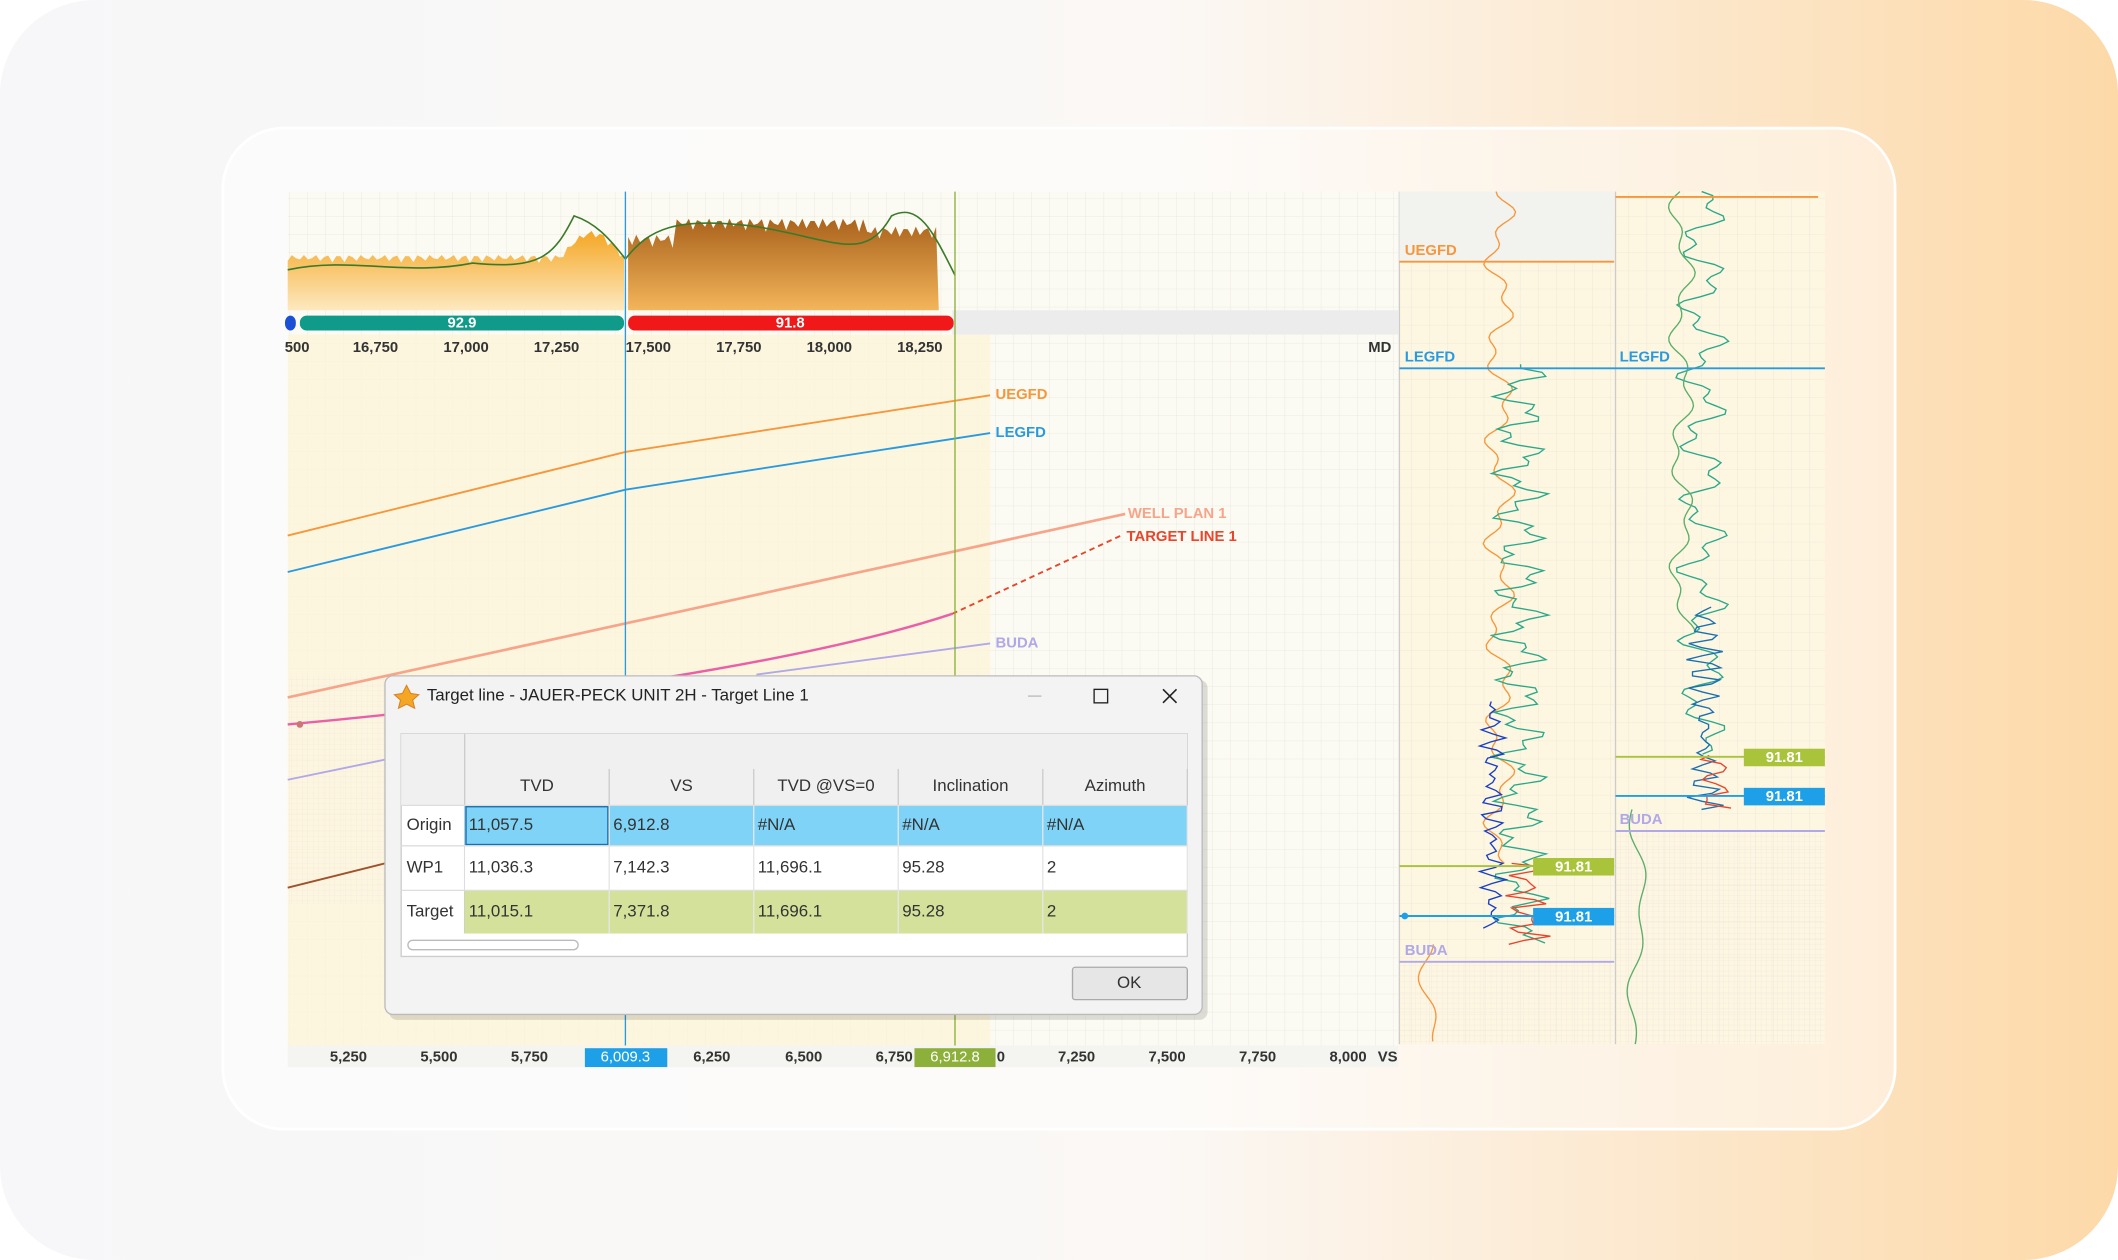 The image size is (2118, 1260). Describe the element at coordinates (375, 348) in the screenshot. I see `md-tick-label: 16,750` at that location.